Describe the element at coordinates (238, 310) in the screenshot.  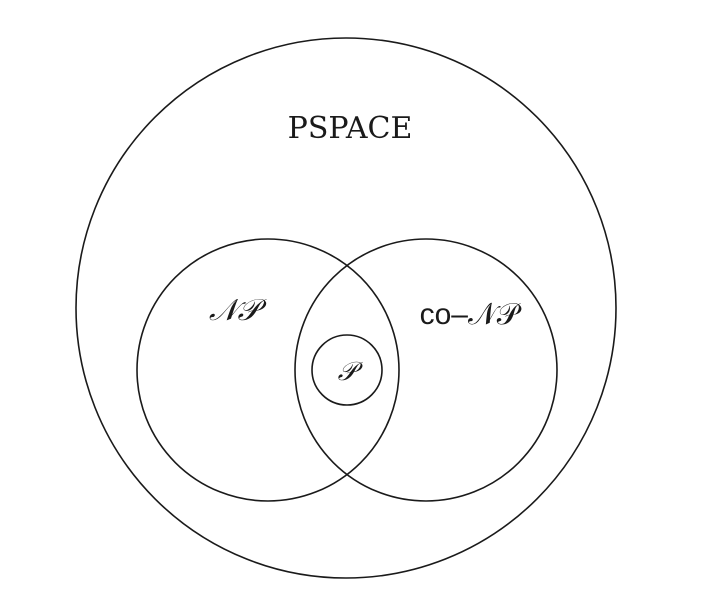
I see `np-label: 𝒩𝒫` at that location.